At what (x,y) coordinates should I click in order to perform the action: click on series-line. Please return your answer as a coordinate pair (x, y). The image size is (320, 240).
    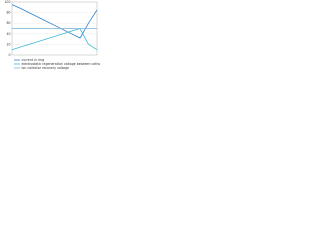
    Looking at the image, I should click on (54, 39).